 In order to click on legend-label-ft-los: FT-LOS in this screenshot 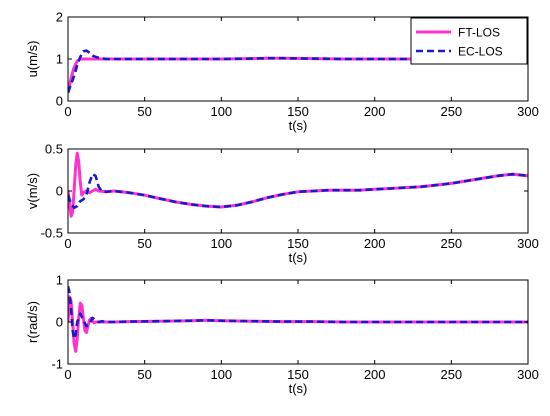, I will do `click(479, 33)`.